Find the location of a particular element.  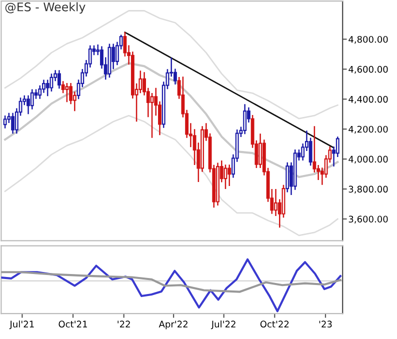

x-tick-label: Jul'22 is located at coordinates (223, 325).